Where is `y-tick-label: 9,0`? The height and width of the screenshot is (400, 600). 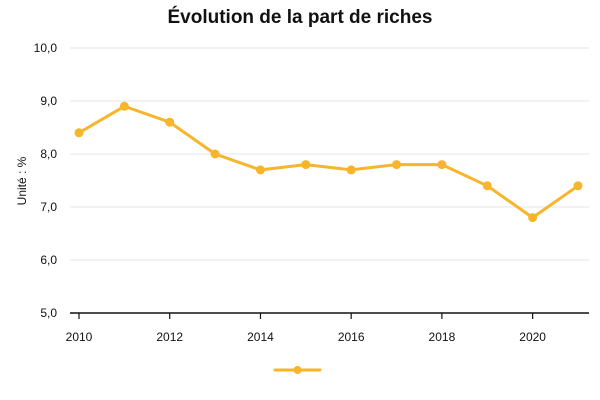 y-tick-label: 9,0 is located at coordinates (48, 101).